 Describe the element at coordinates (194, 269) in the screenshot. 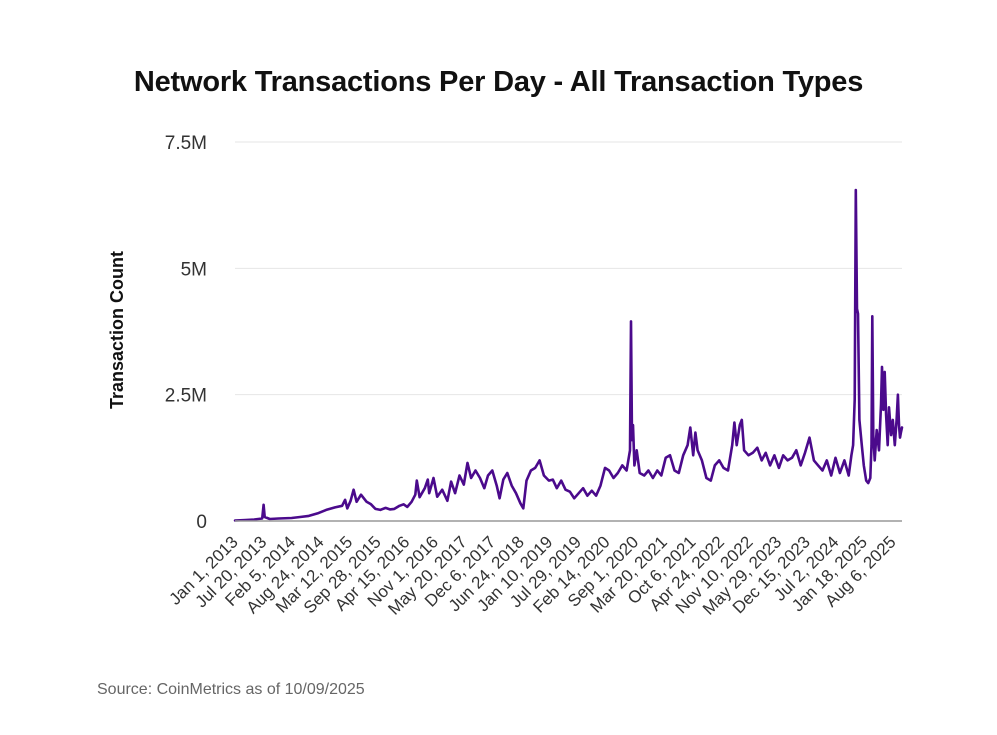

I see `y-tick-label: 5M` at that location.